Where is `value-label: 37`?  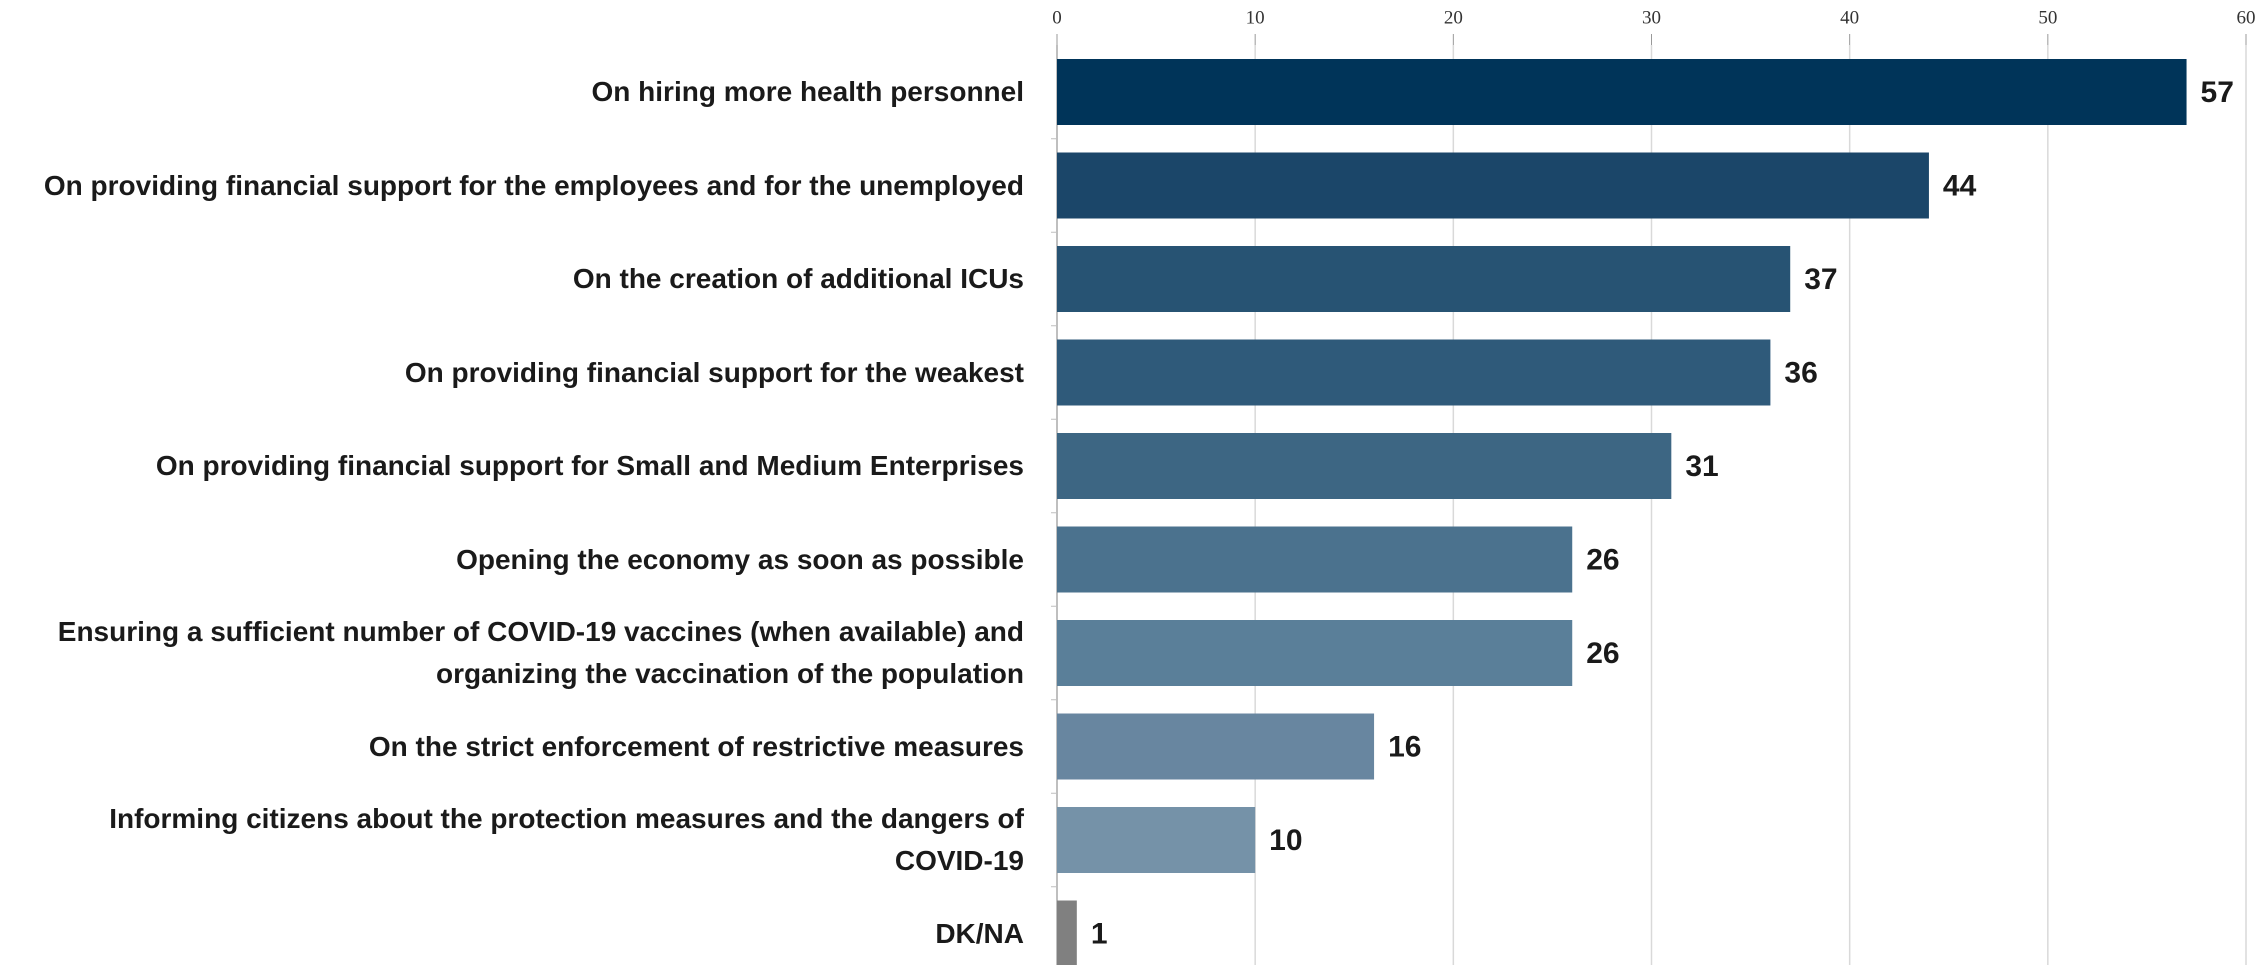 value-label: 37 is located at coordinates (1820, 279).